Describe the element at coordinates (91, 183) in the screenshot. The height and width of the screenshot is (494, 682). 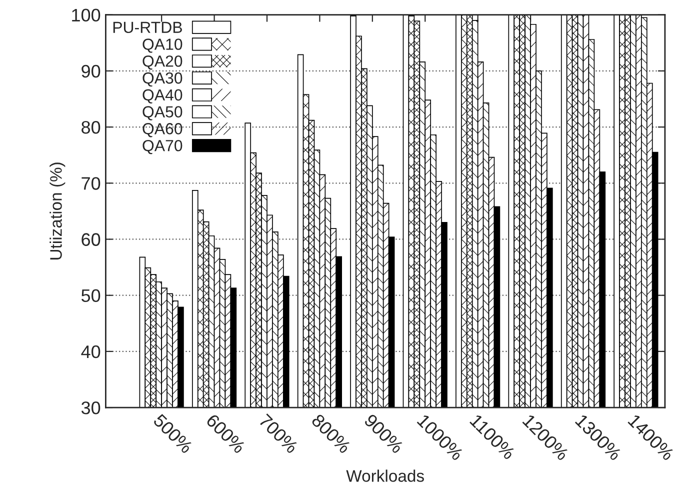
I see `y-tick-label: 70` at that location.